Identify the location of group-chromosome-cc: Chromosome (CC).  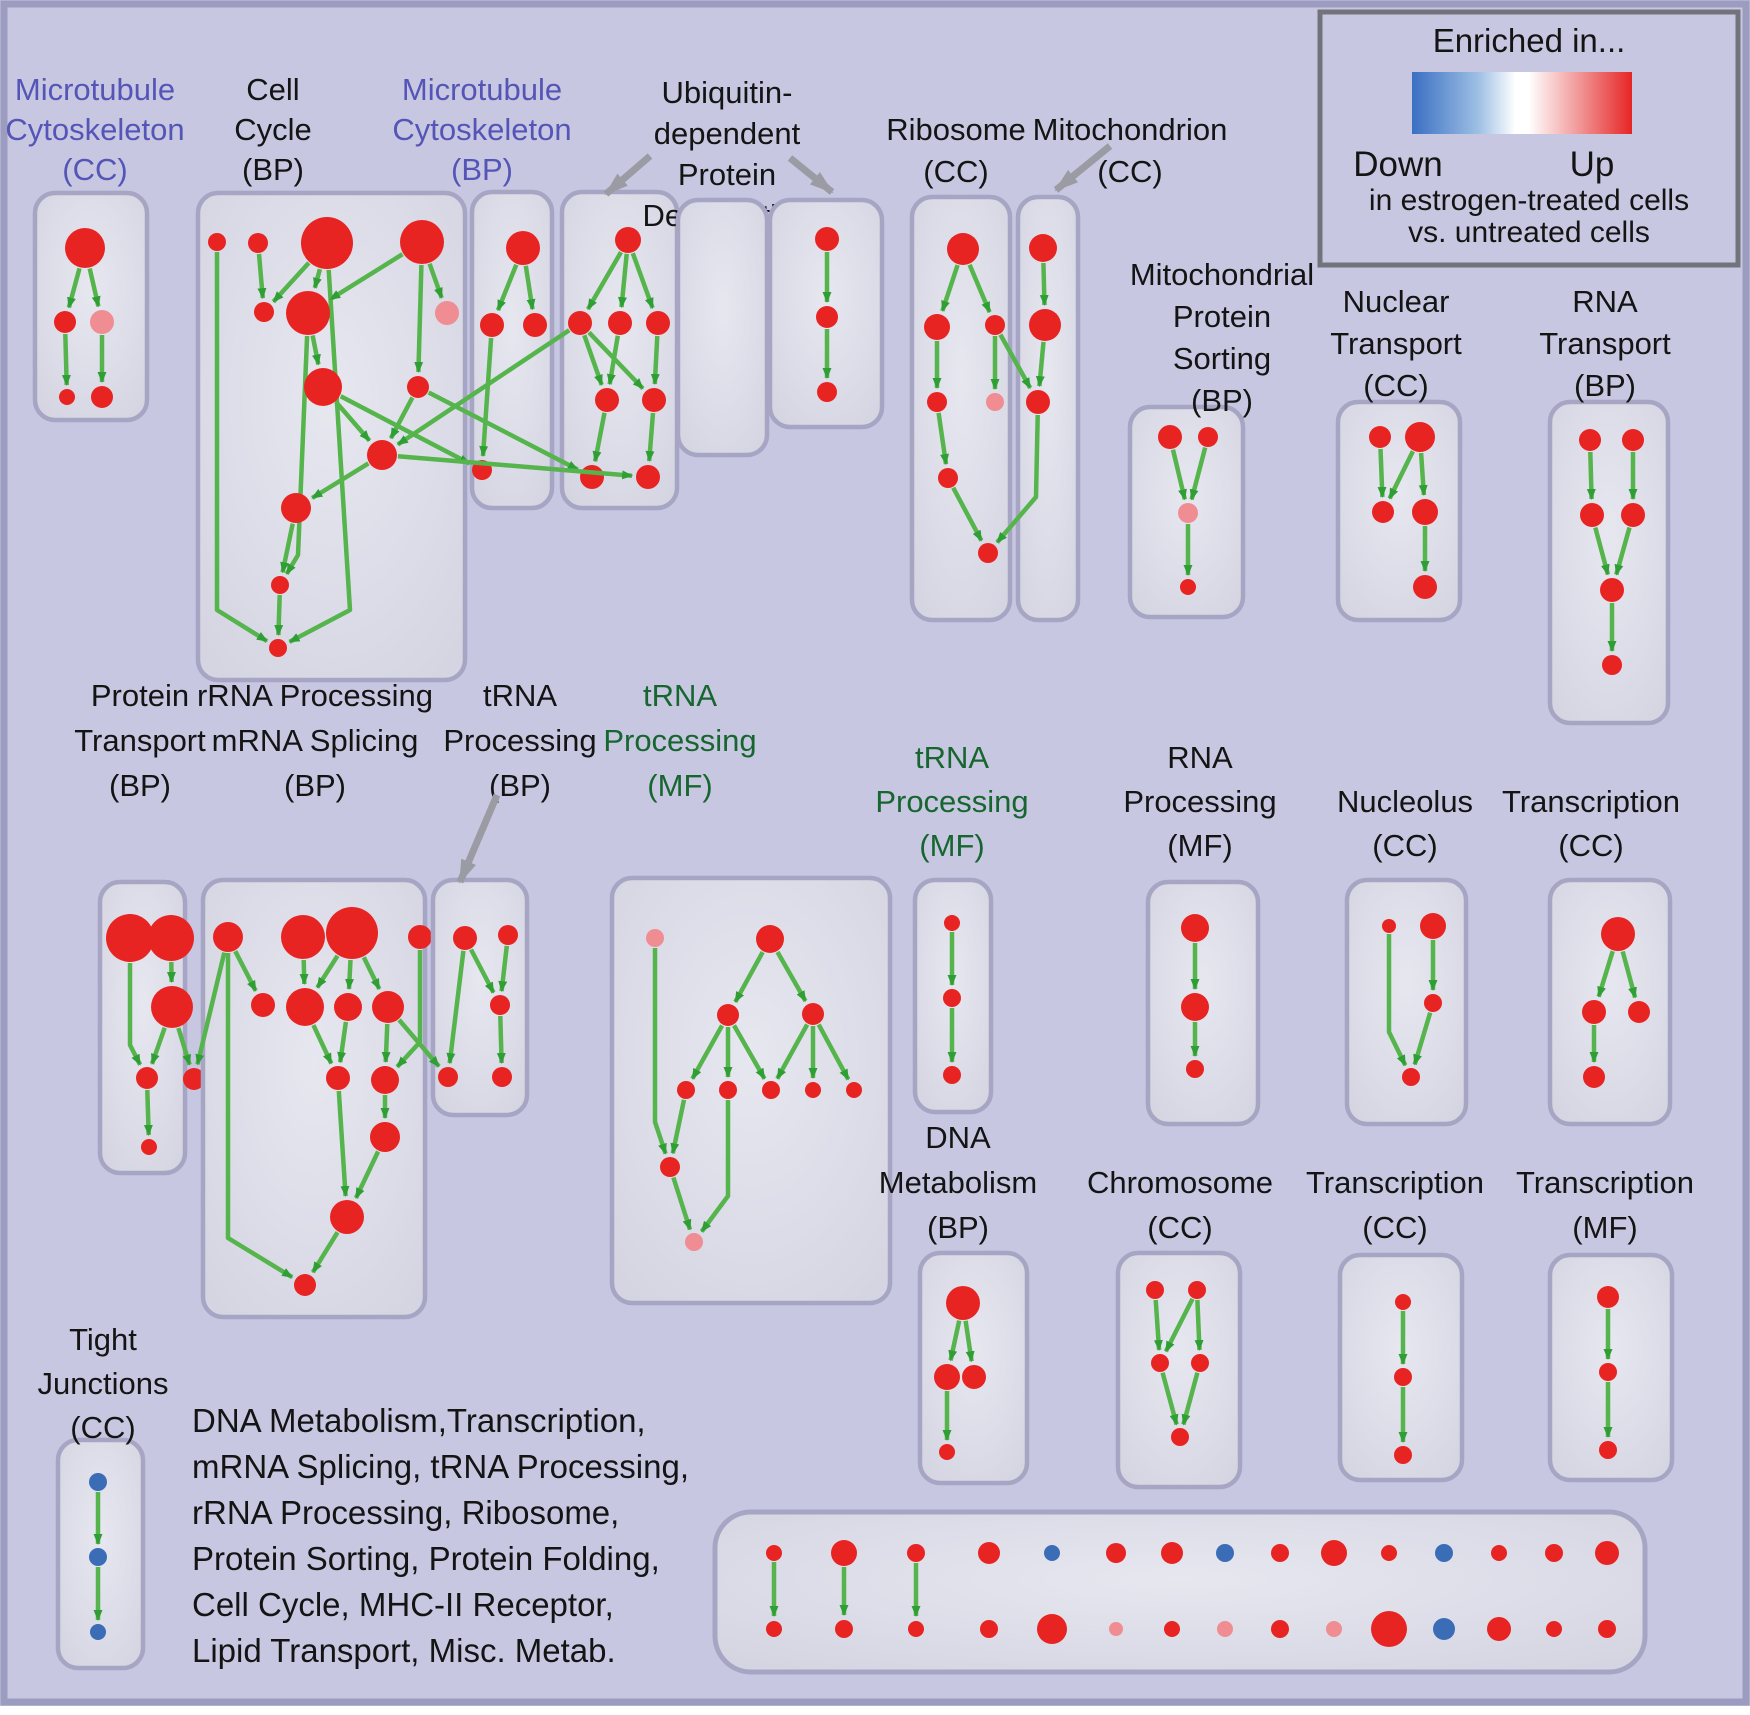
(1180, 1327).